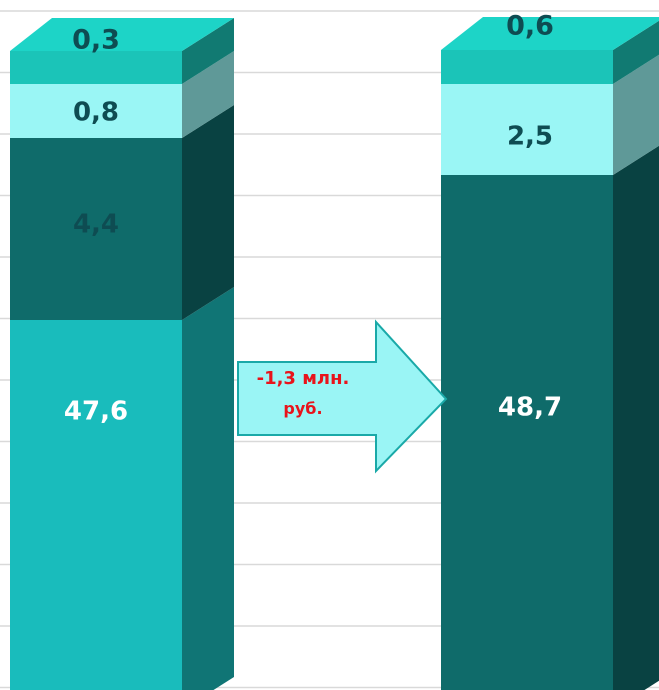 The image size is (659, 690). Describe the element at coordinates (303, 408) in the screenshot. I see `annotation-line-2: руб.` at that location.